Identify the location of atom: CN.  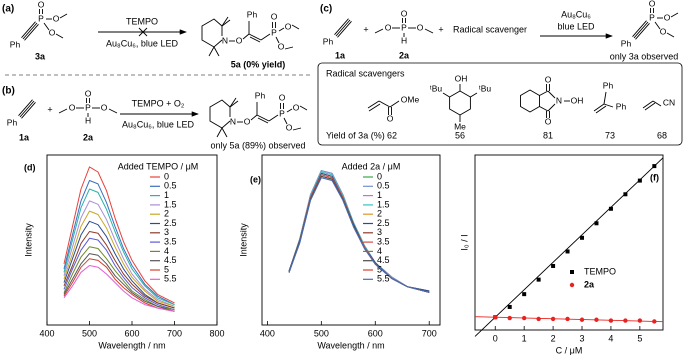
(669, 102).